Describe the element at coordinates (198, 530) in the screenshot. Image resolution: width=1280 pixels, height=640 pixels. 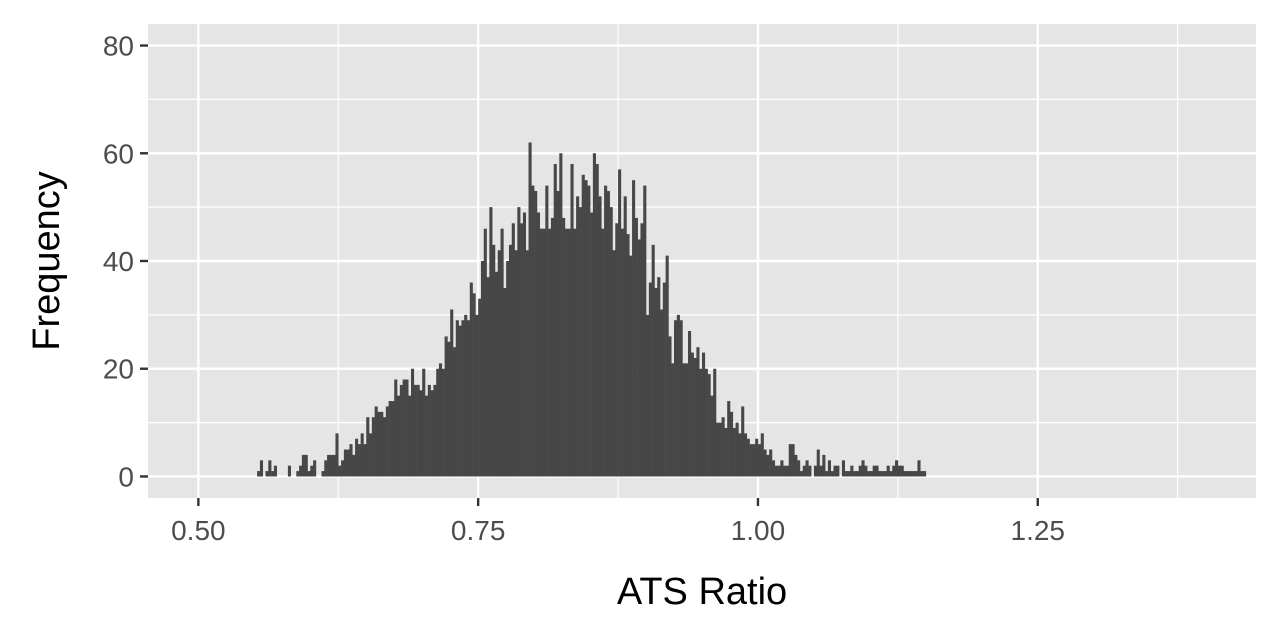
I see `x-tick-label: 0.50` at that location.